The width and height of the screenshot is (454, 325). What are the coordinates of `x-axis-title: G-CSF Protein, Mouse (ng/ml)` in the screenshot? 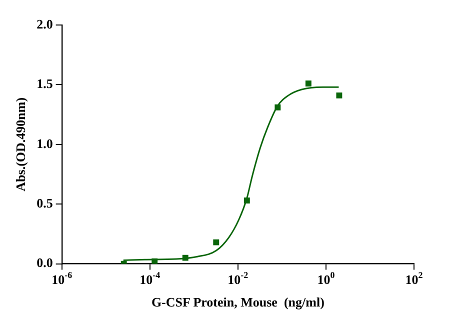 It's located at (237, 302).